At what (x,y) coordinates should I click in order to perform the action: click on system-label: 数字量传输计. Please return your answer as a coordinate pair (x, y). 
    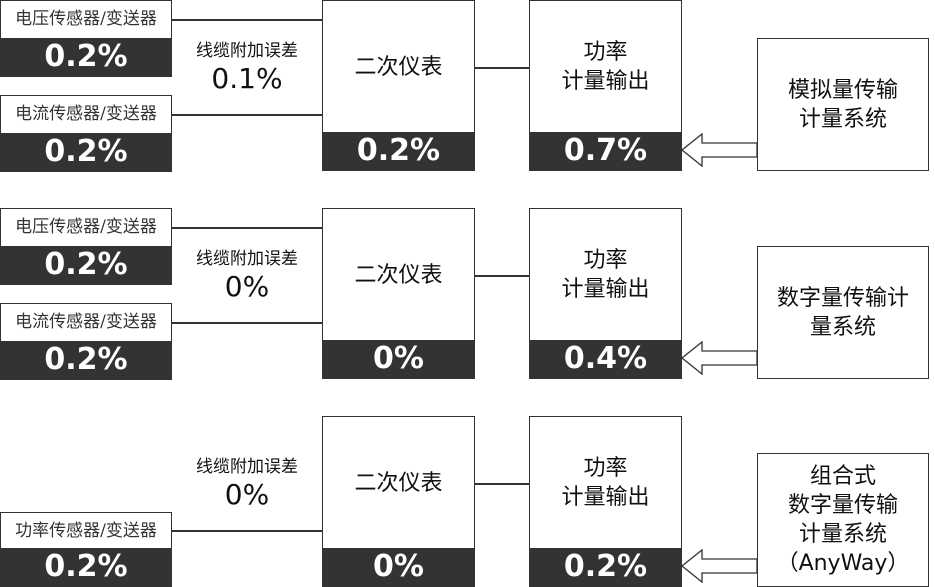
    Looking at the image, I should click on (842, 298).